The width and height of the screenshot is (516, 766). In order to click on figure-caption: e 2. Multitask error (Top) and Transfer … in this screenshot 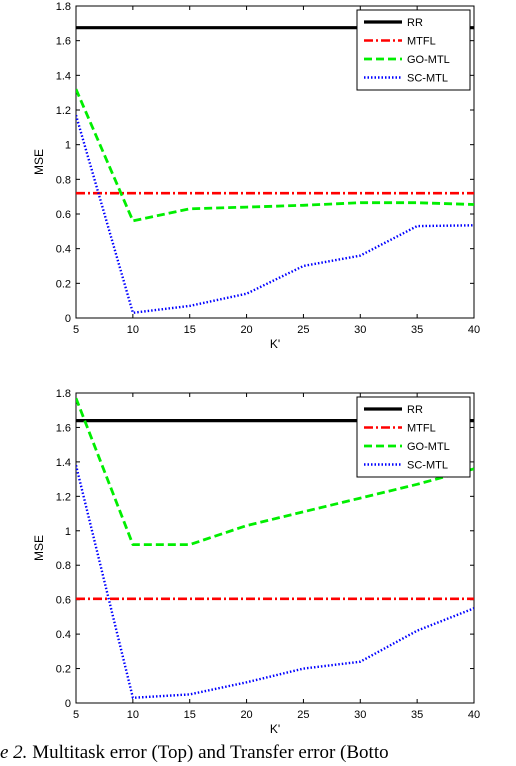, I will do `click(258, 753)`.